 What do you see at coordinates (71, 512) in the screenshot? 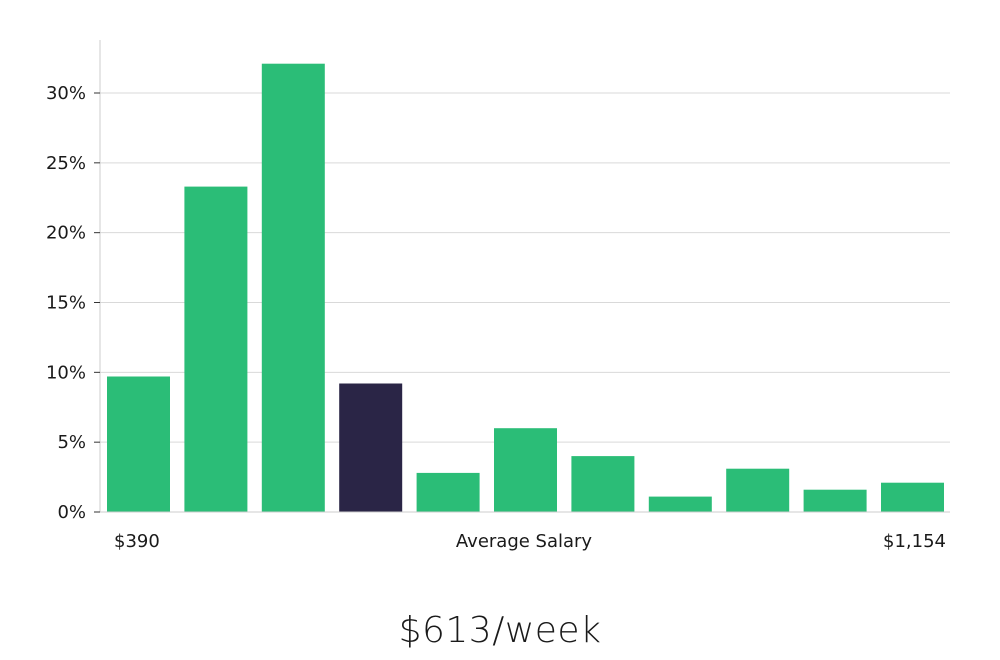
I see `y-tick-label: 0%` at bounding box center [71, 512].